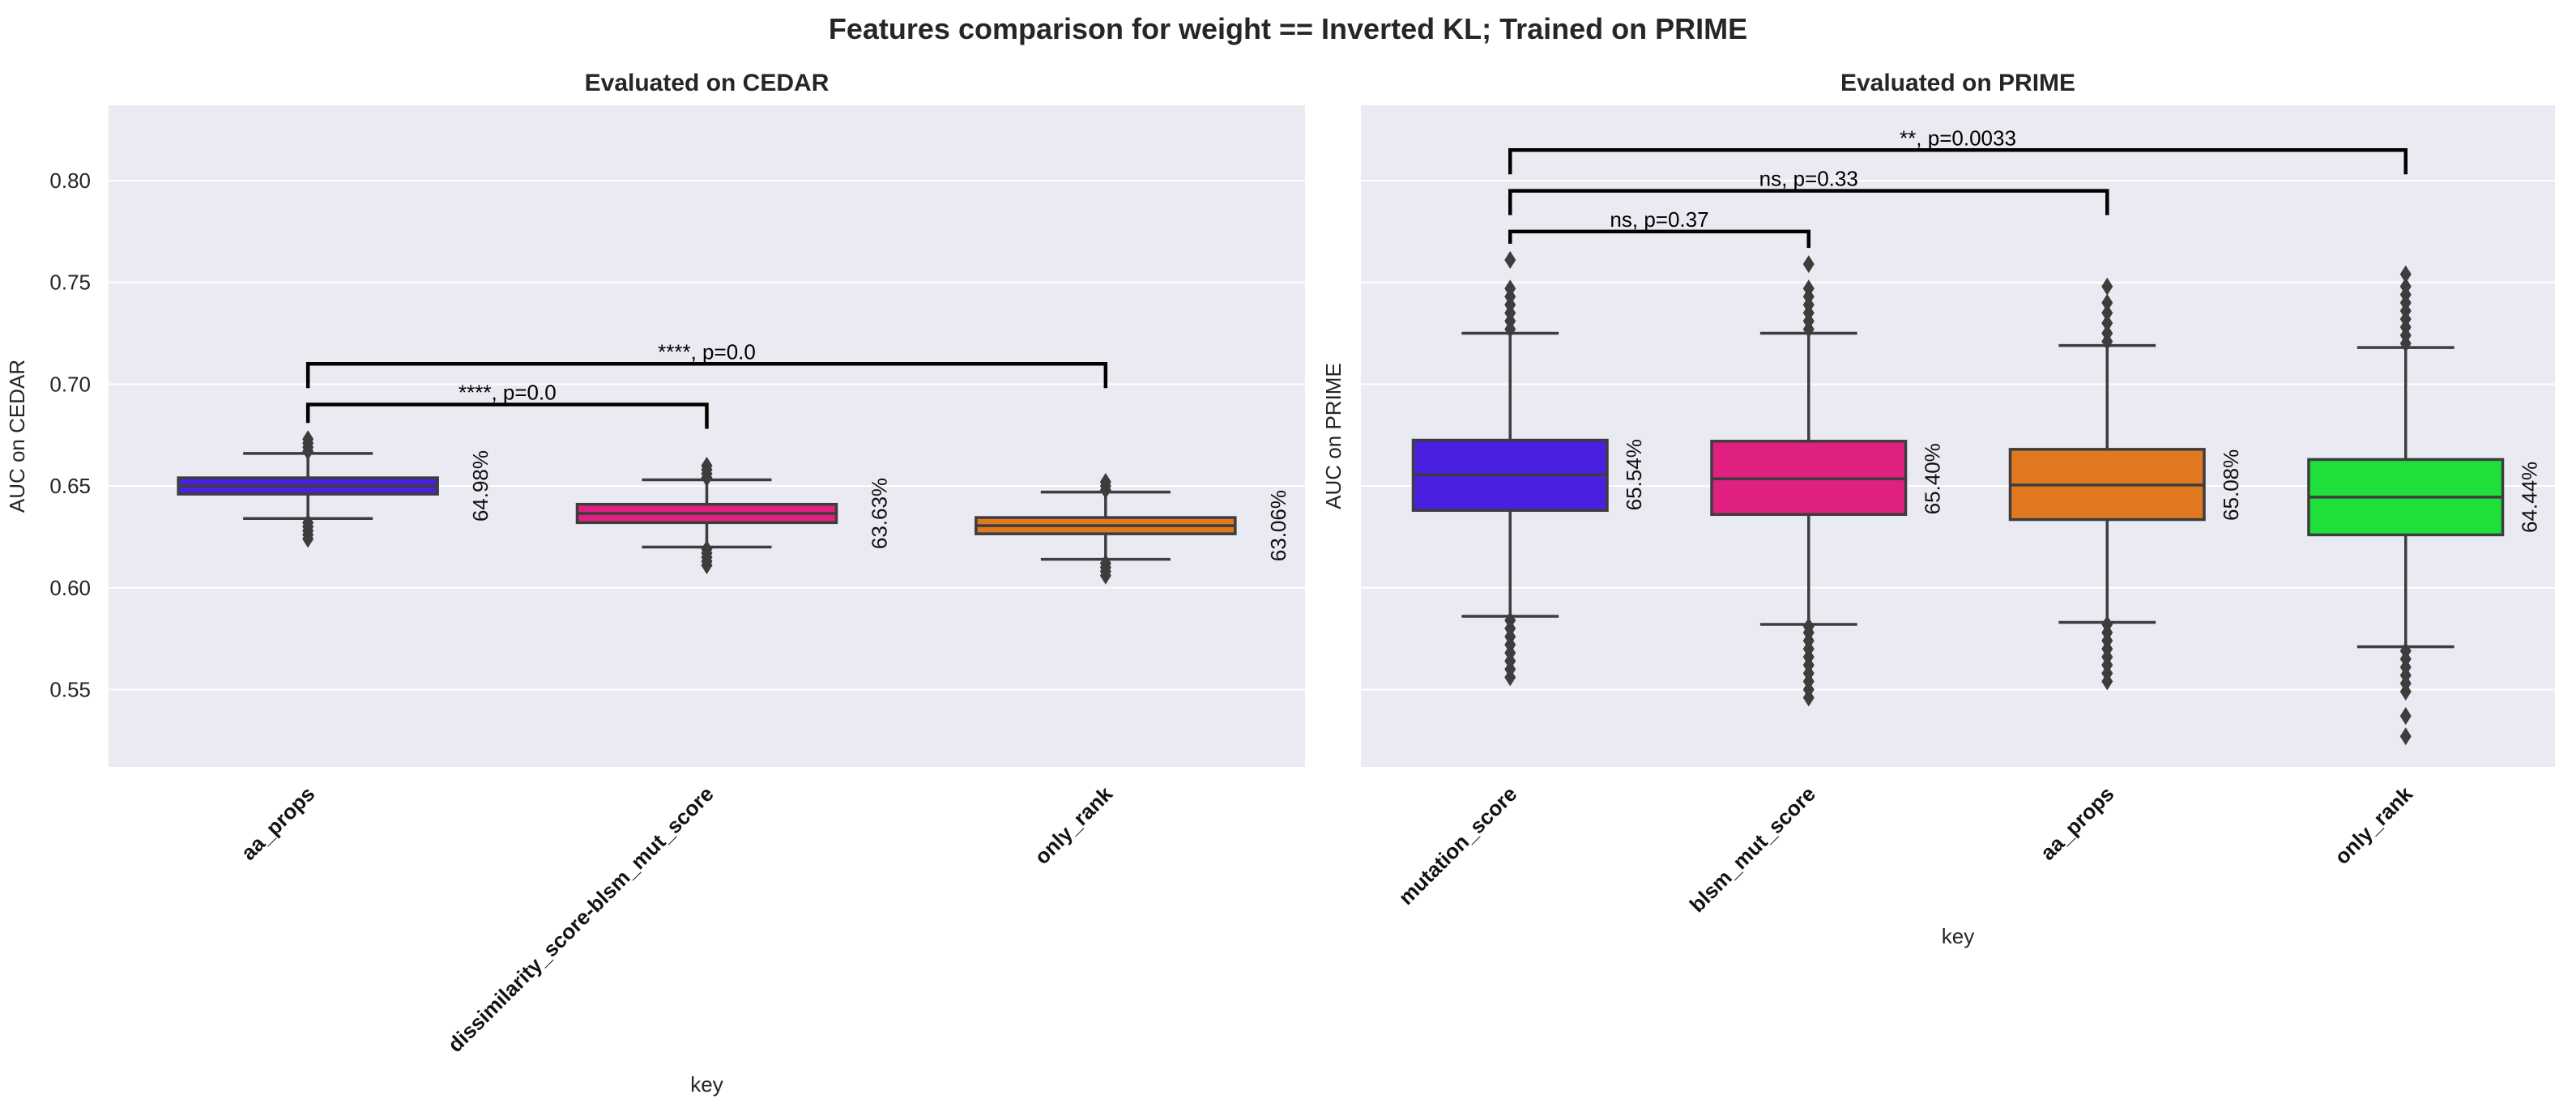 The image size is (2576, 1120). Describe the element at coordinates (335, 489) in the screenshot. I see `box-aa_props: 64.98%` at that location.